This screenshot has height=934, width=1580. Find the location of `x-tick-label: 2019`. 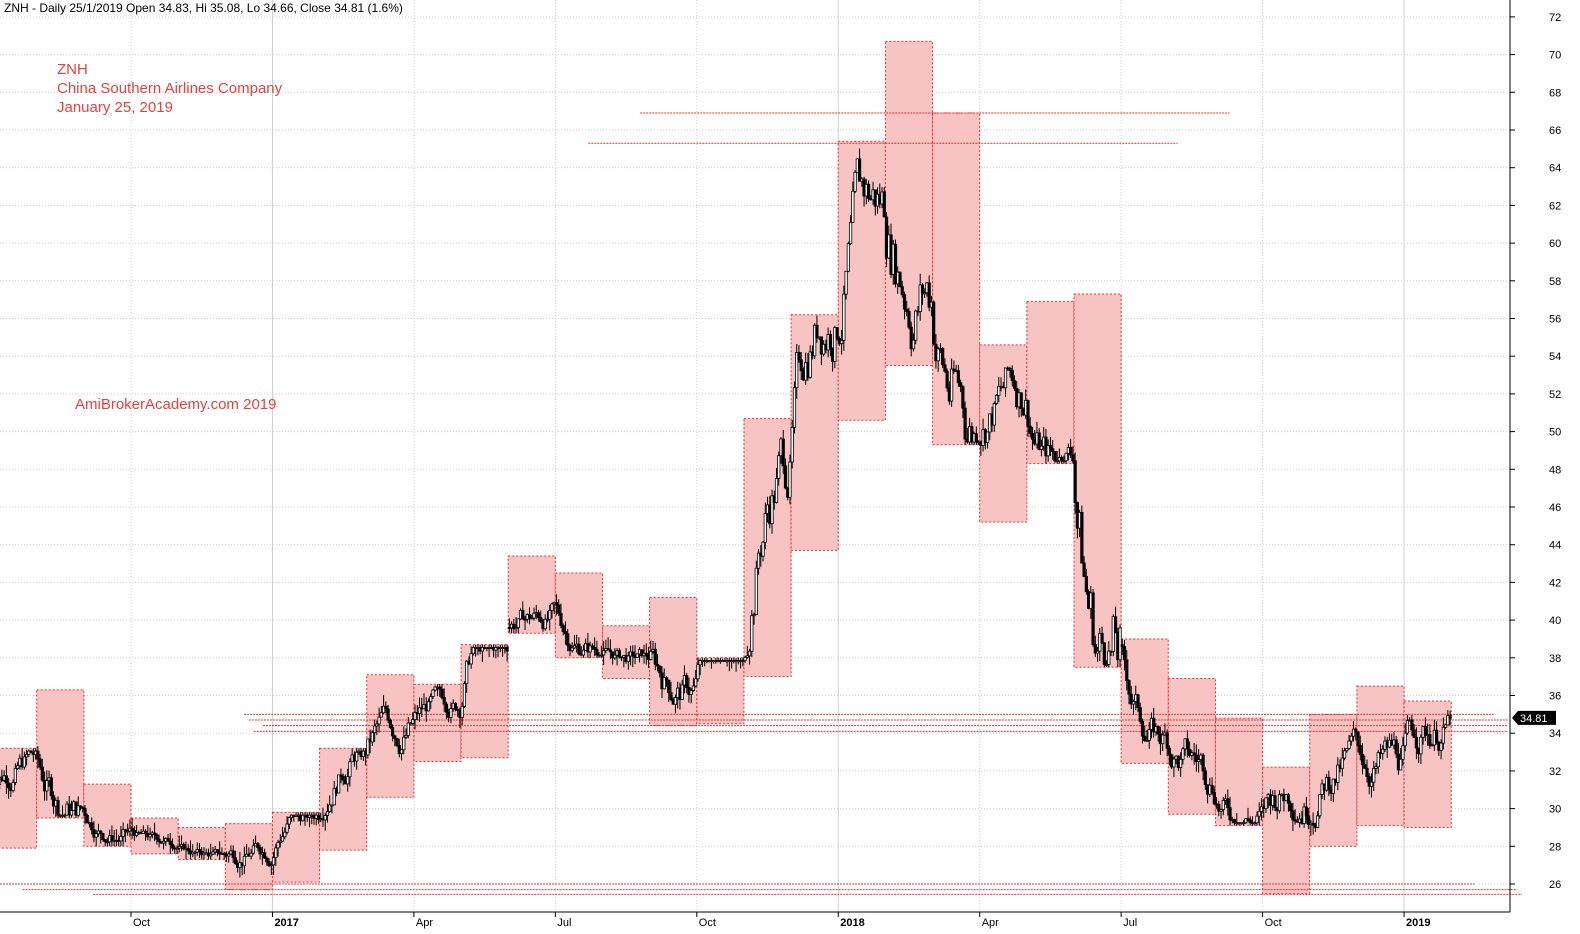

x-tick-label: 2019 is located at coordinates (1418, 923).